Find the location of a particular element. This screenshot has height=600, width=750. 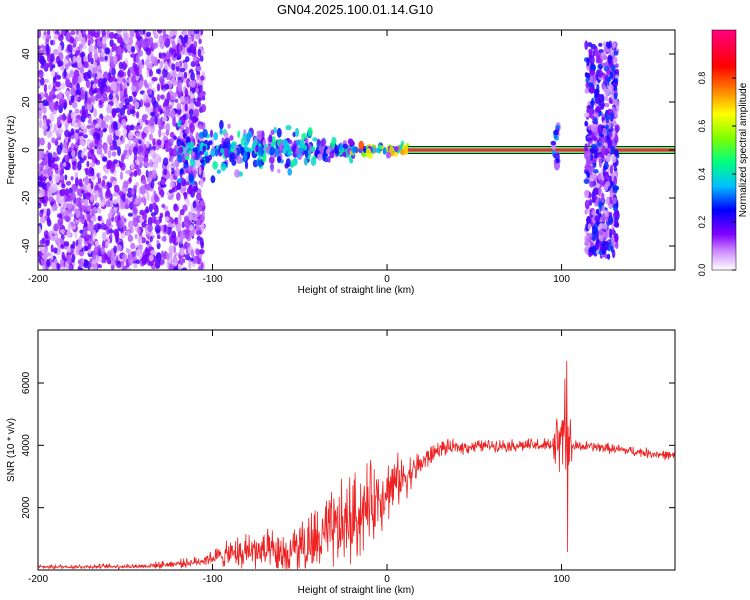

spectrogram-xtick-label: -200 is located at coordinates (38, 279).